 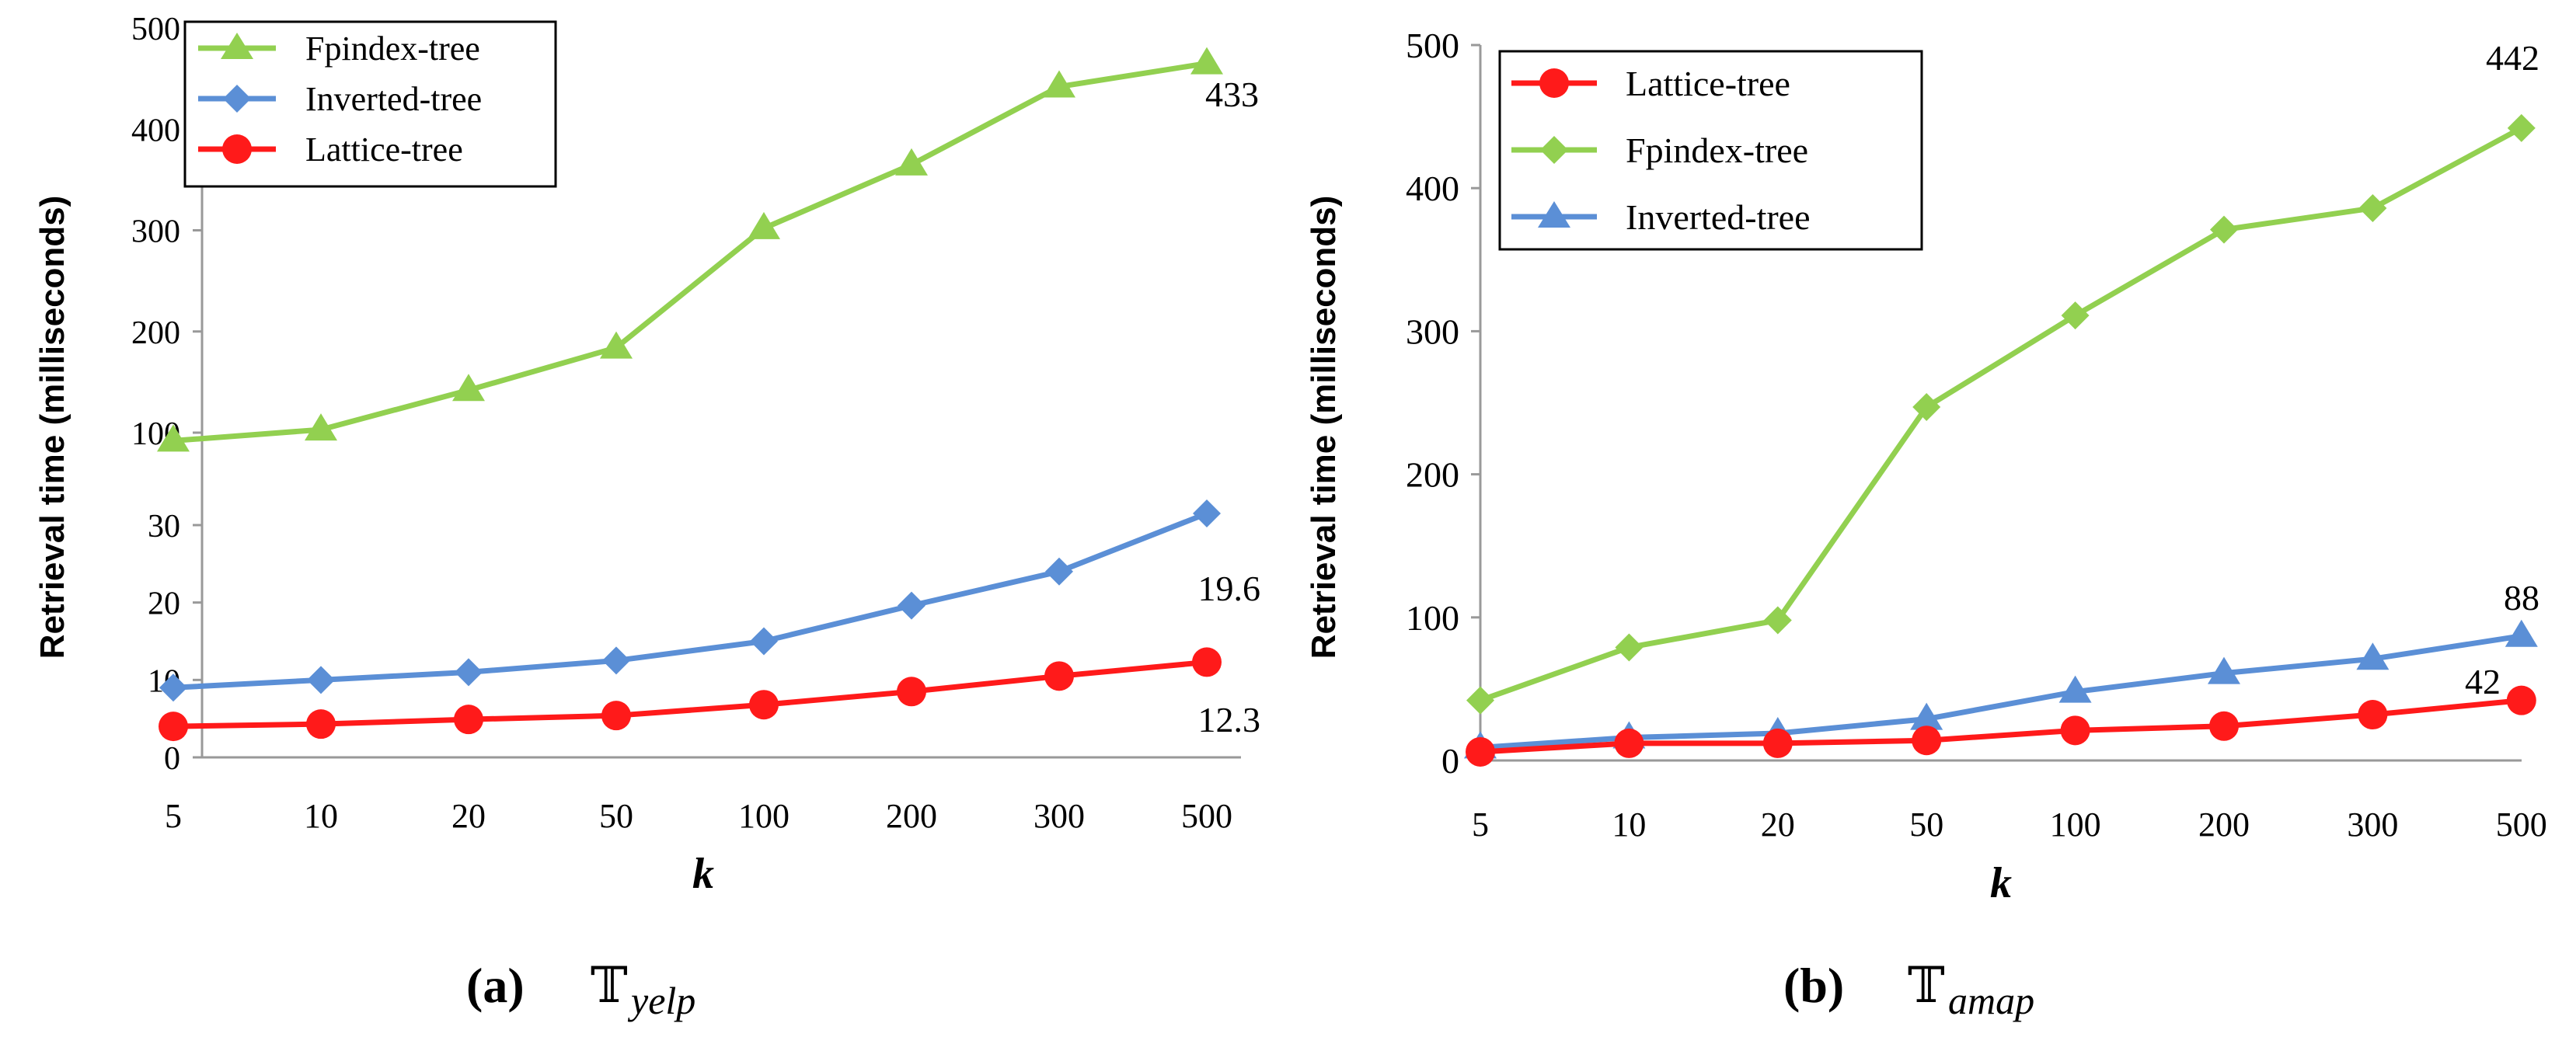 I want to click on legend-label: Inverted-tree, so click(x=393, y=99).